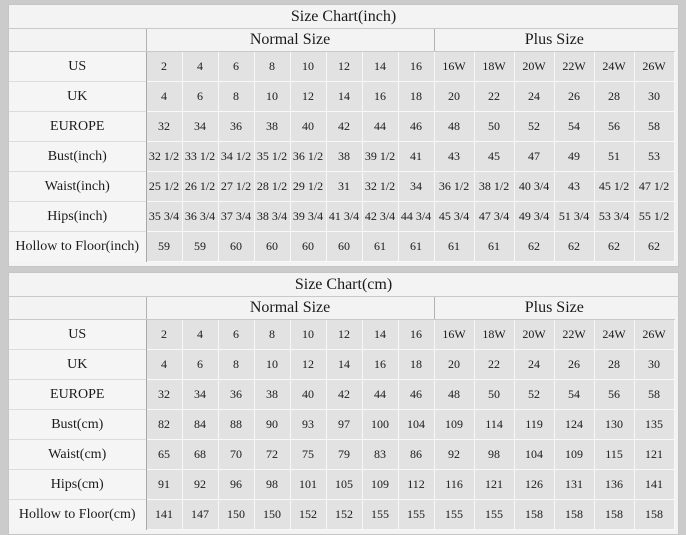 This screenshot has width=686, height=535. Describe the element at coordinates (574, 216) in the screenshot. I see `size-value-cell: 51 3/4` at that location.